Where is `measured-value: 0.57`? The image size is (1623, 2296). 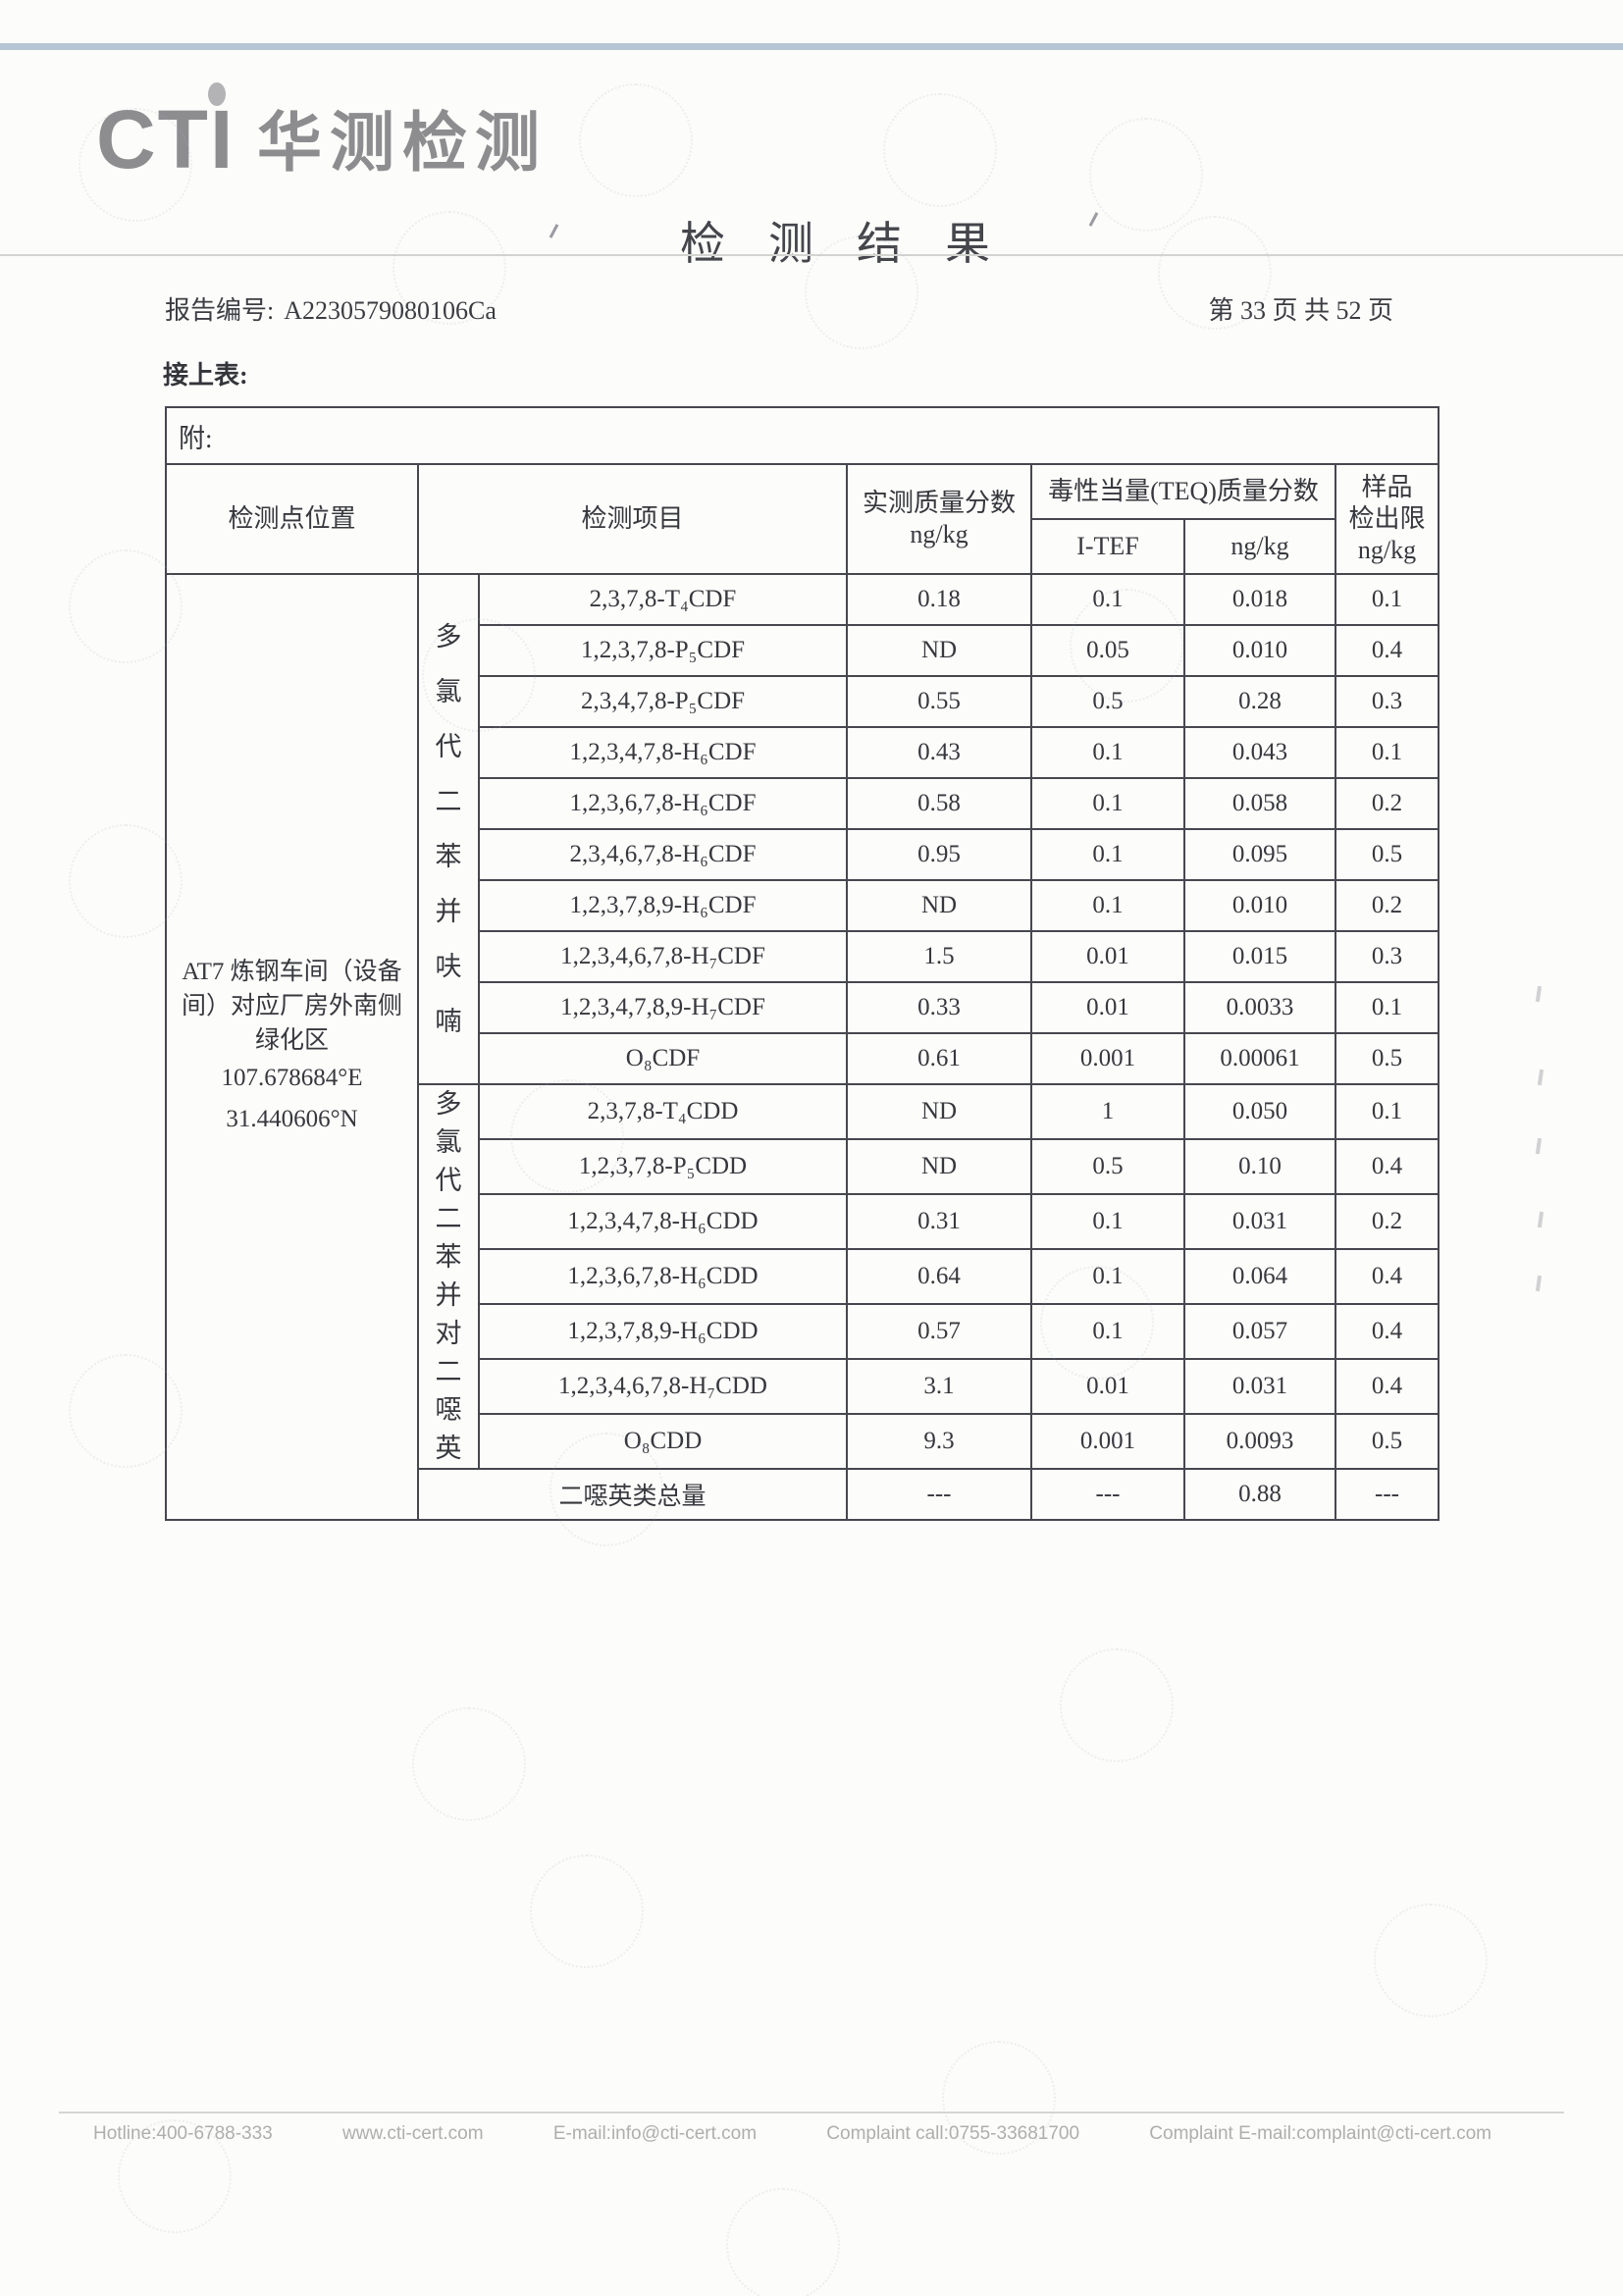 measured-value: 0.57 is located at coordinates (939, 1331).